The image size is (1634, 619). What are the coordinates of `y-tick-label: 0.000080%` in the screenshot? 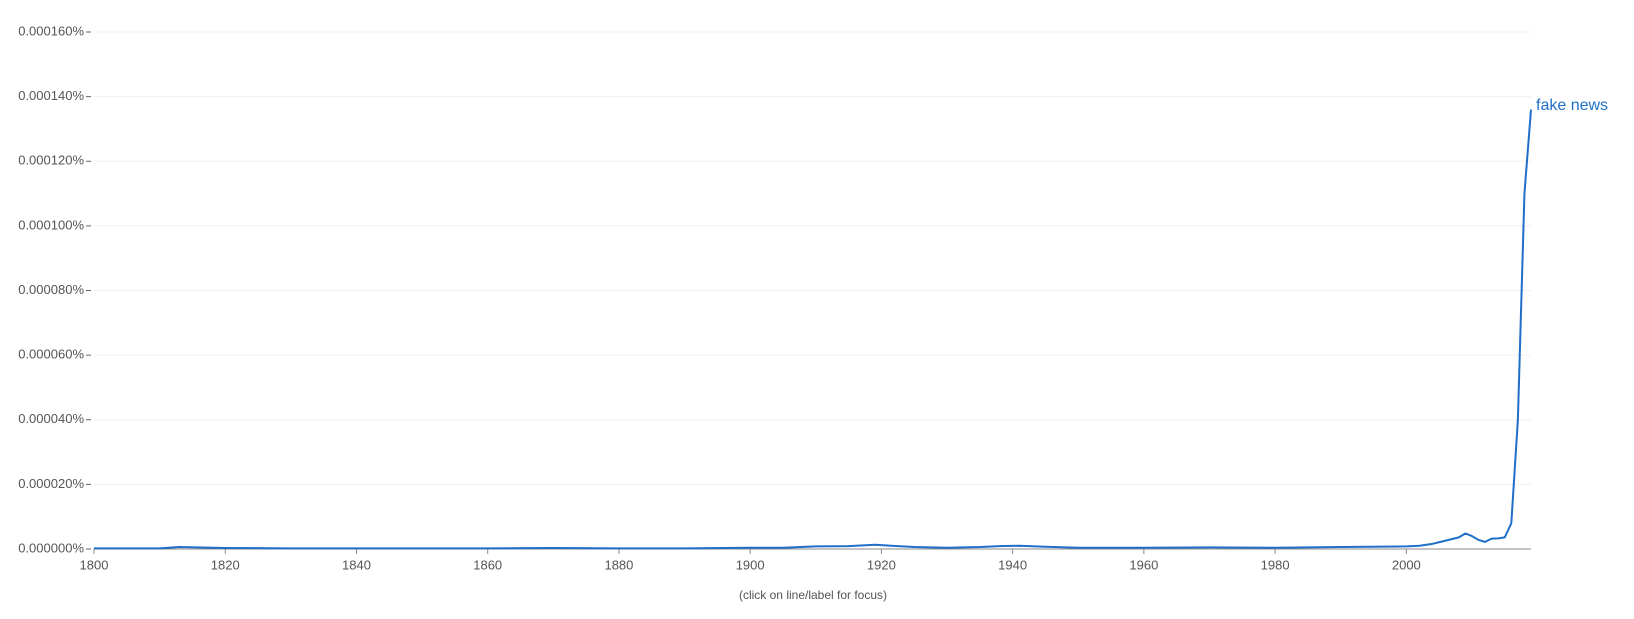 It's located at (51, 289).